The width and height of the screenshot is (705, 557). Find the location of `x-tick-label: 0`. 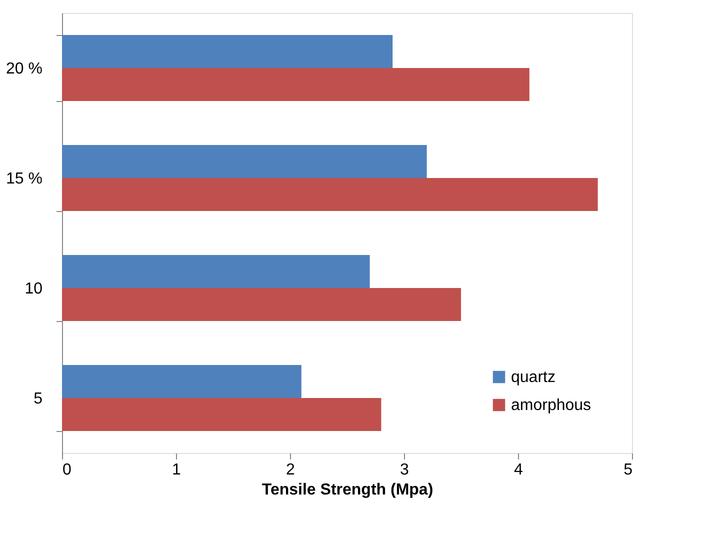

x-tick-label: 0 is located at coordinates (67, 470).